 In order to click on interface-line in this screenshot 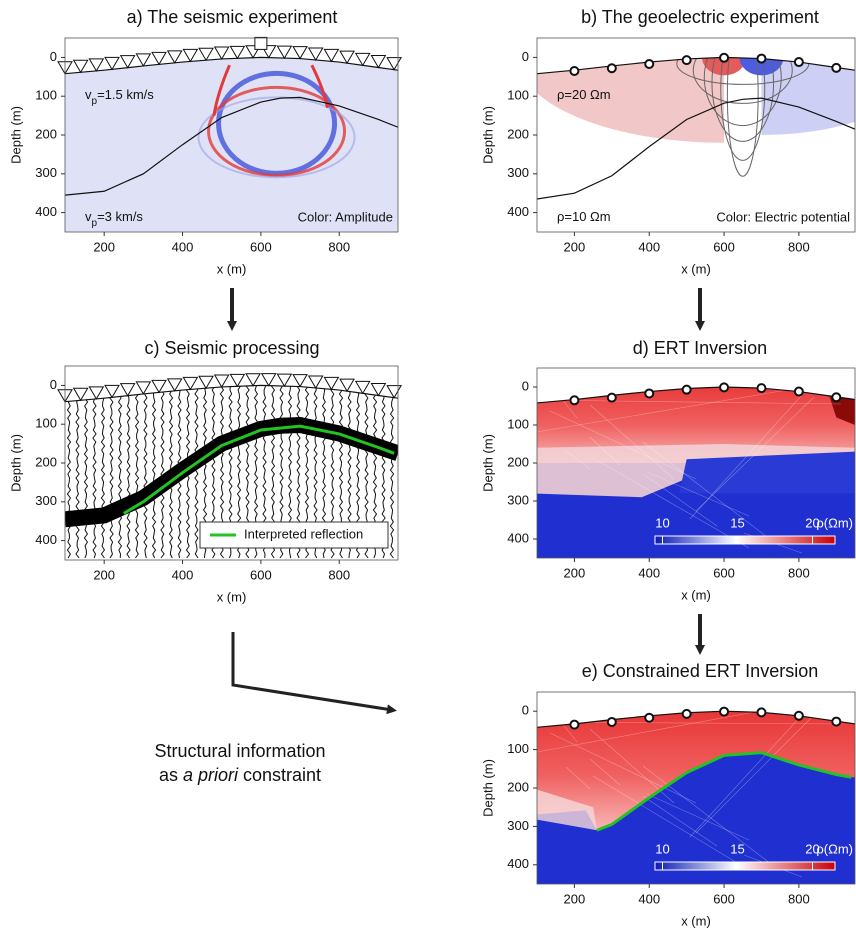, I will do `click(696, 148)`.